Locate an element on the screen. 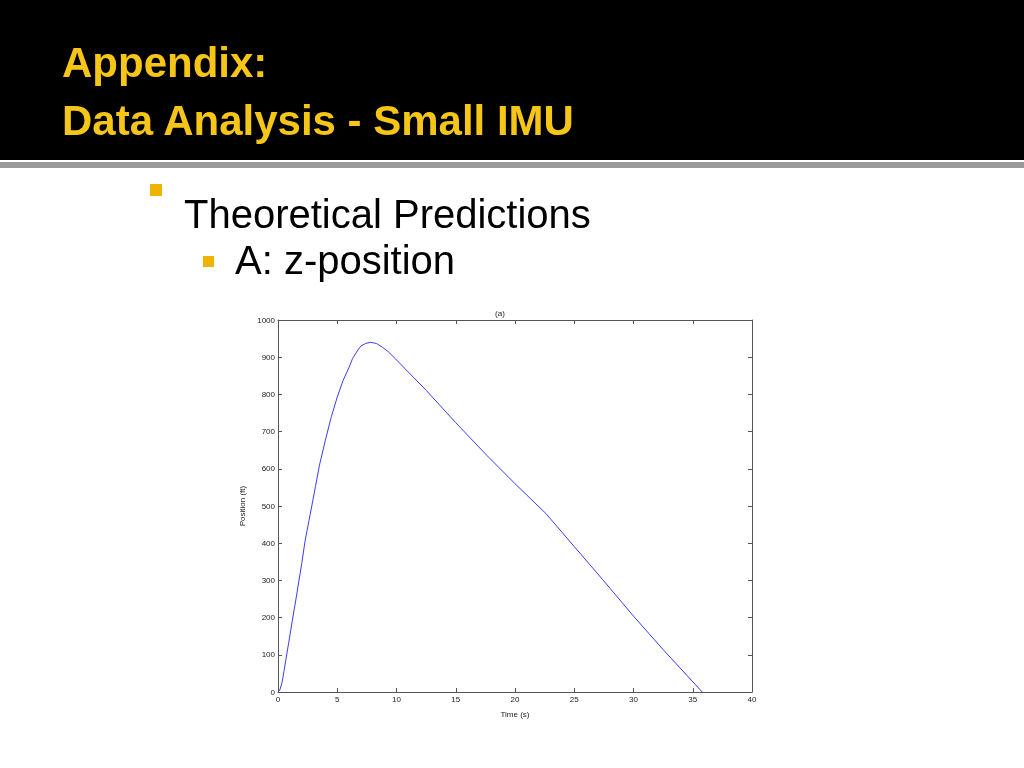 The image size is (1024, 768). x-tick-label: 15 is located at coordinates (456, 699).